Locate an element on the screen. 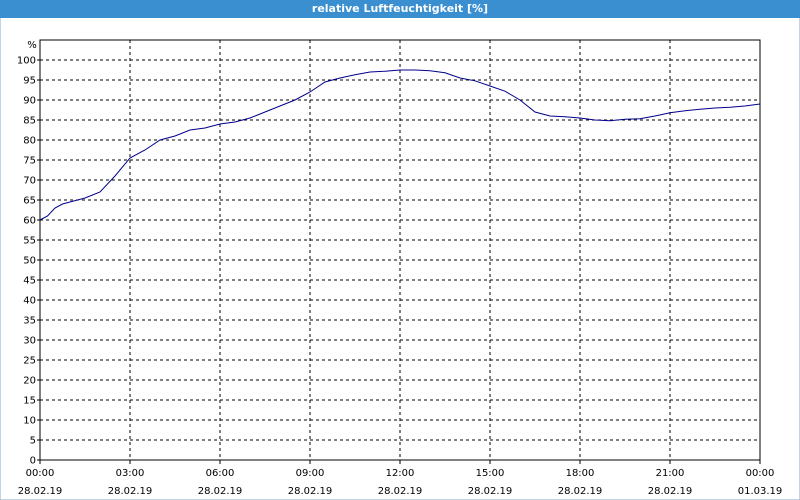 Image resolution: width=800 pixels, height=500 pixels. x-tick-label: 15:00 28.02.19 is located at coordinates (490, 482).